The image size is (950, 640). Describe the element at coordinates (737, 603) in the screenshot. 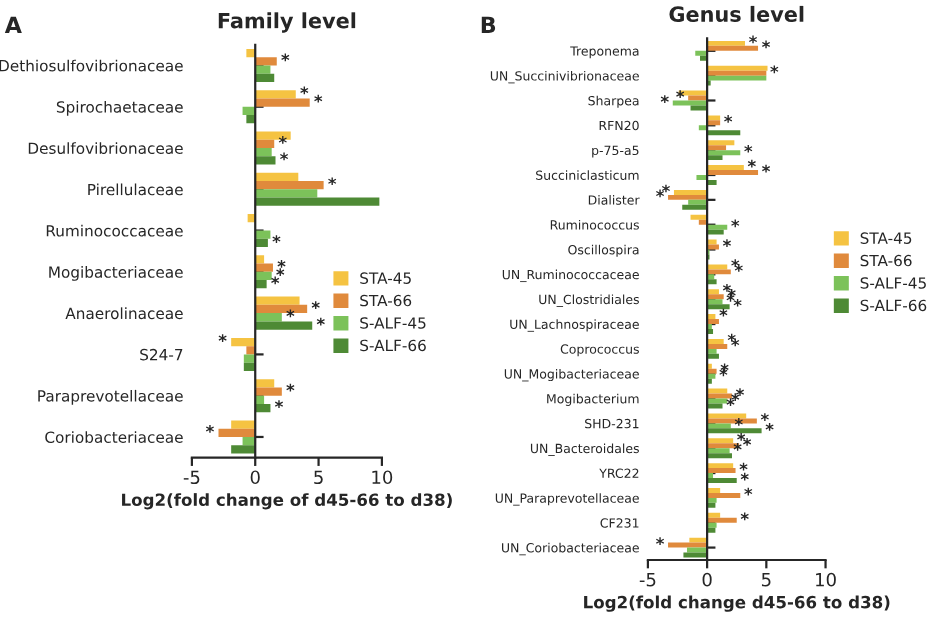

I see `x-axis-title: Log2(fold change d45-66 to d38)` at that location.